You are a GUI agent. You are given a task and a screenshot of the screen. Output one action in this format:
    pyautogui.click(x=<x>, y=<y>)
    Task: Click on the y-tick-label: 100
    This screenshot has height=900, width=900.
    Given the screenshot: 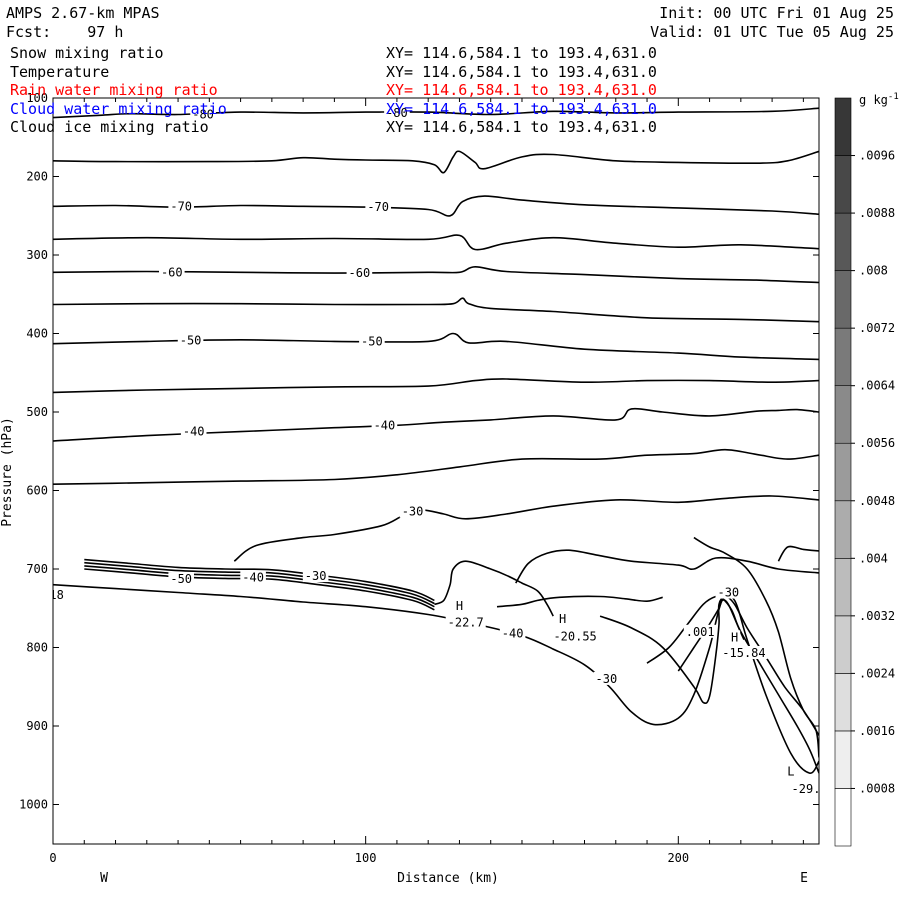 What is the action you would take?
    pyautogui.click(x=37, y=98)
    